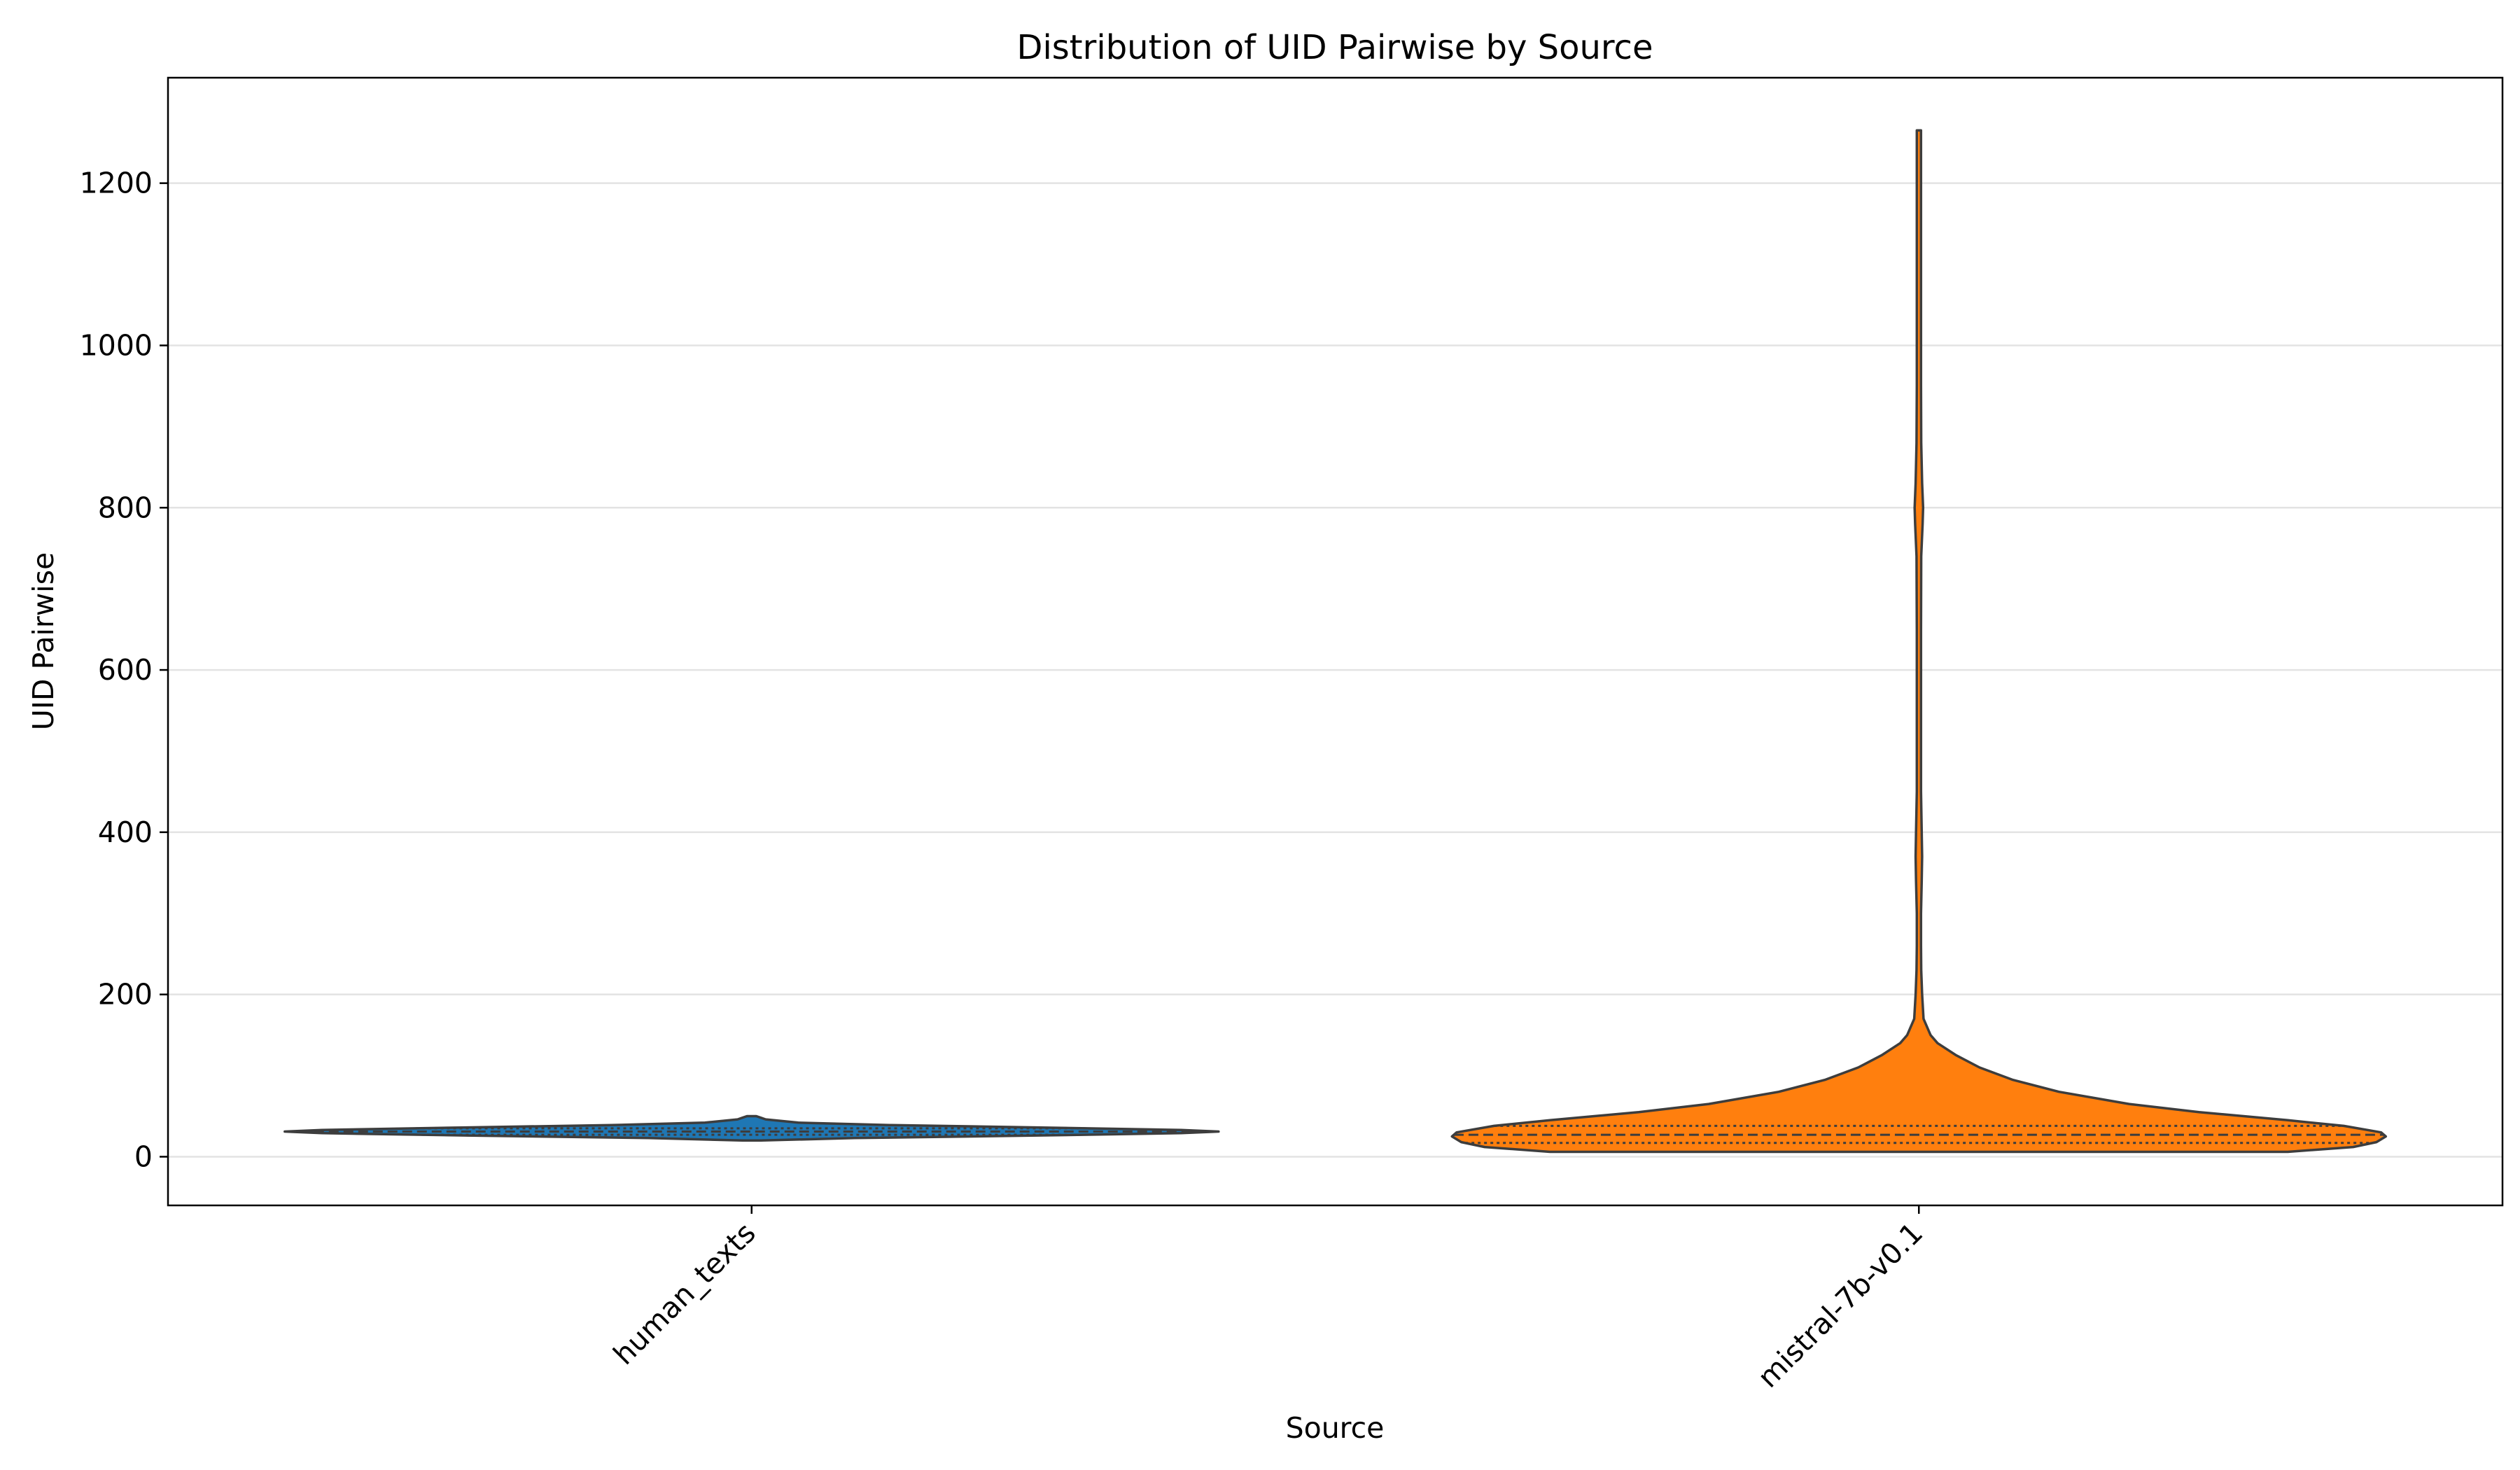 The image size is (2520, 1470). I want to click on y-tick-label-400: 400, so click(125, 832).